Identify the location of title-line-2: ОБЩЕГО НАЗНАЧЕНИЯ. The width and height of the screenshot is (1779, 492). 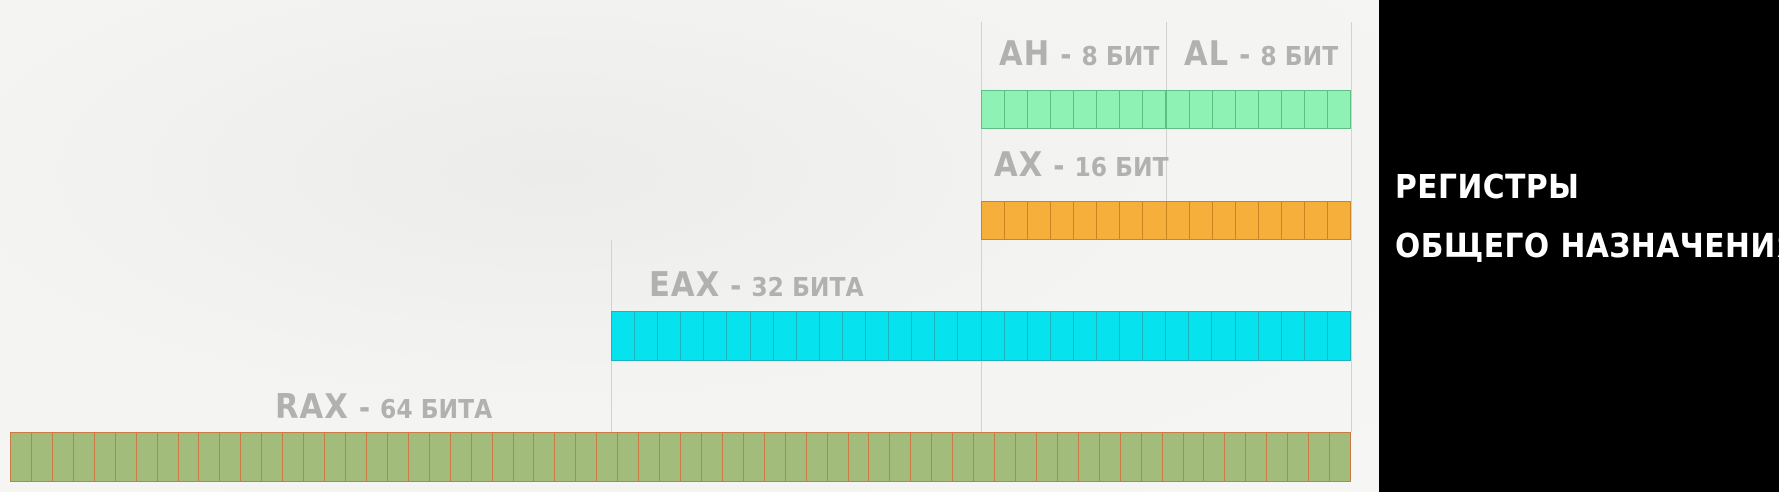
(1587, 245).